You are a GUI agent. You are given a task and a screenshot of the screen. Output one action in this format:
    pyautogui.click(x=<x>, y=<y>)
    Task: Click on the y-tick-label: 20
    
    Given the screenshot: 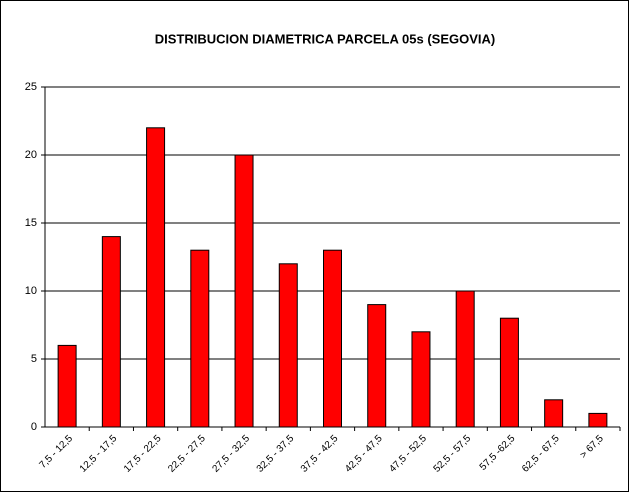 What is the action you would take?
    pyautogui.click(x=31, y=155)
    